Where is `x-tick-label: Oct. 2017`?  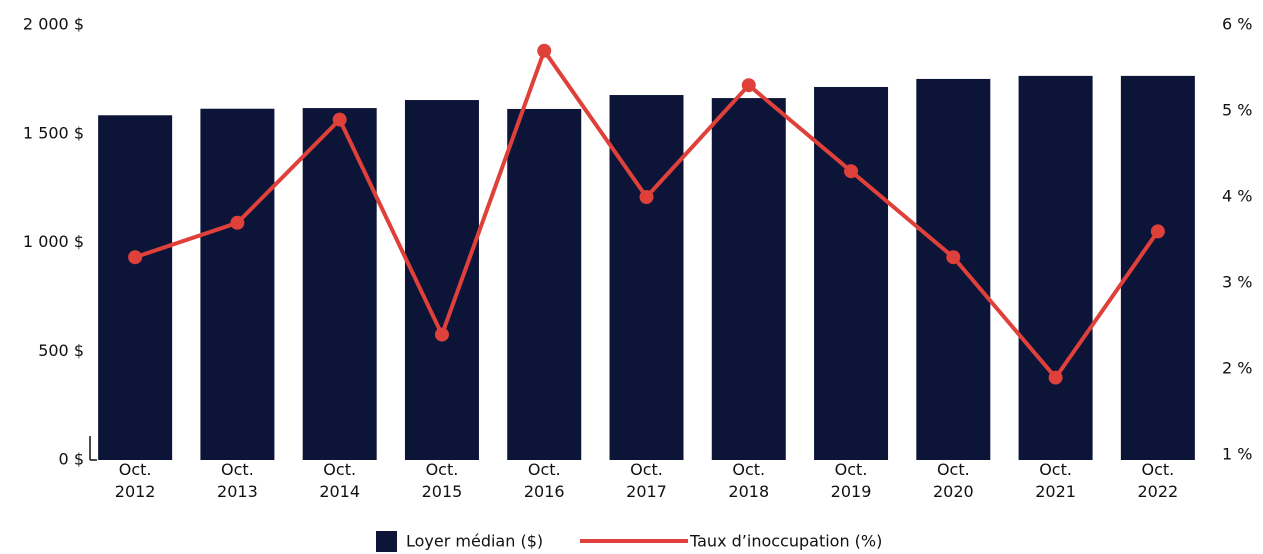
x-tick-label: Oct. 2017 is located at coordinates (646, 480).